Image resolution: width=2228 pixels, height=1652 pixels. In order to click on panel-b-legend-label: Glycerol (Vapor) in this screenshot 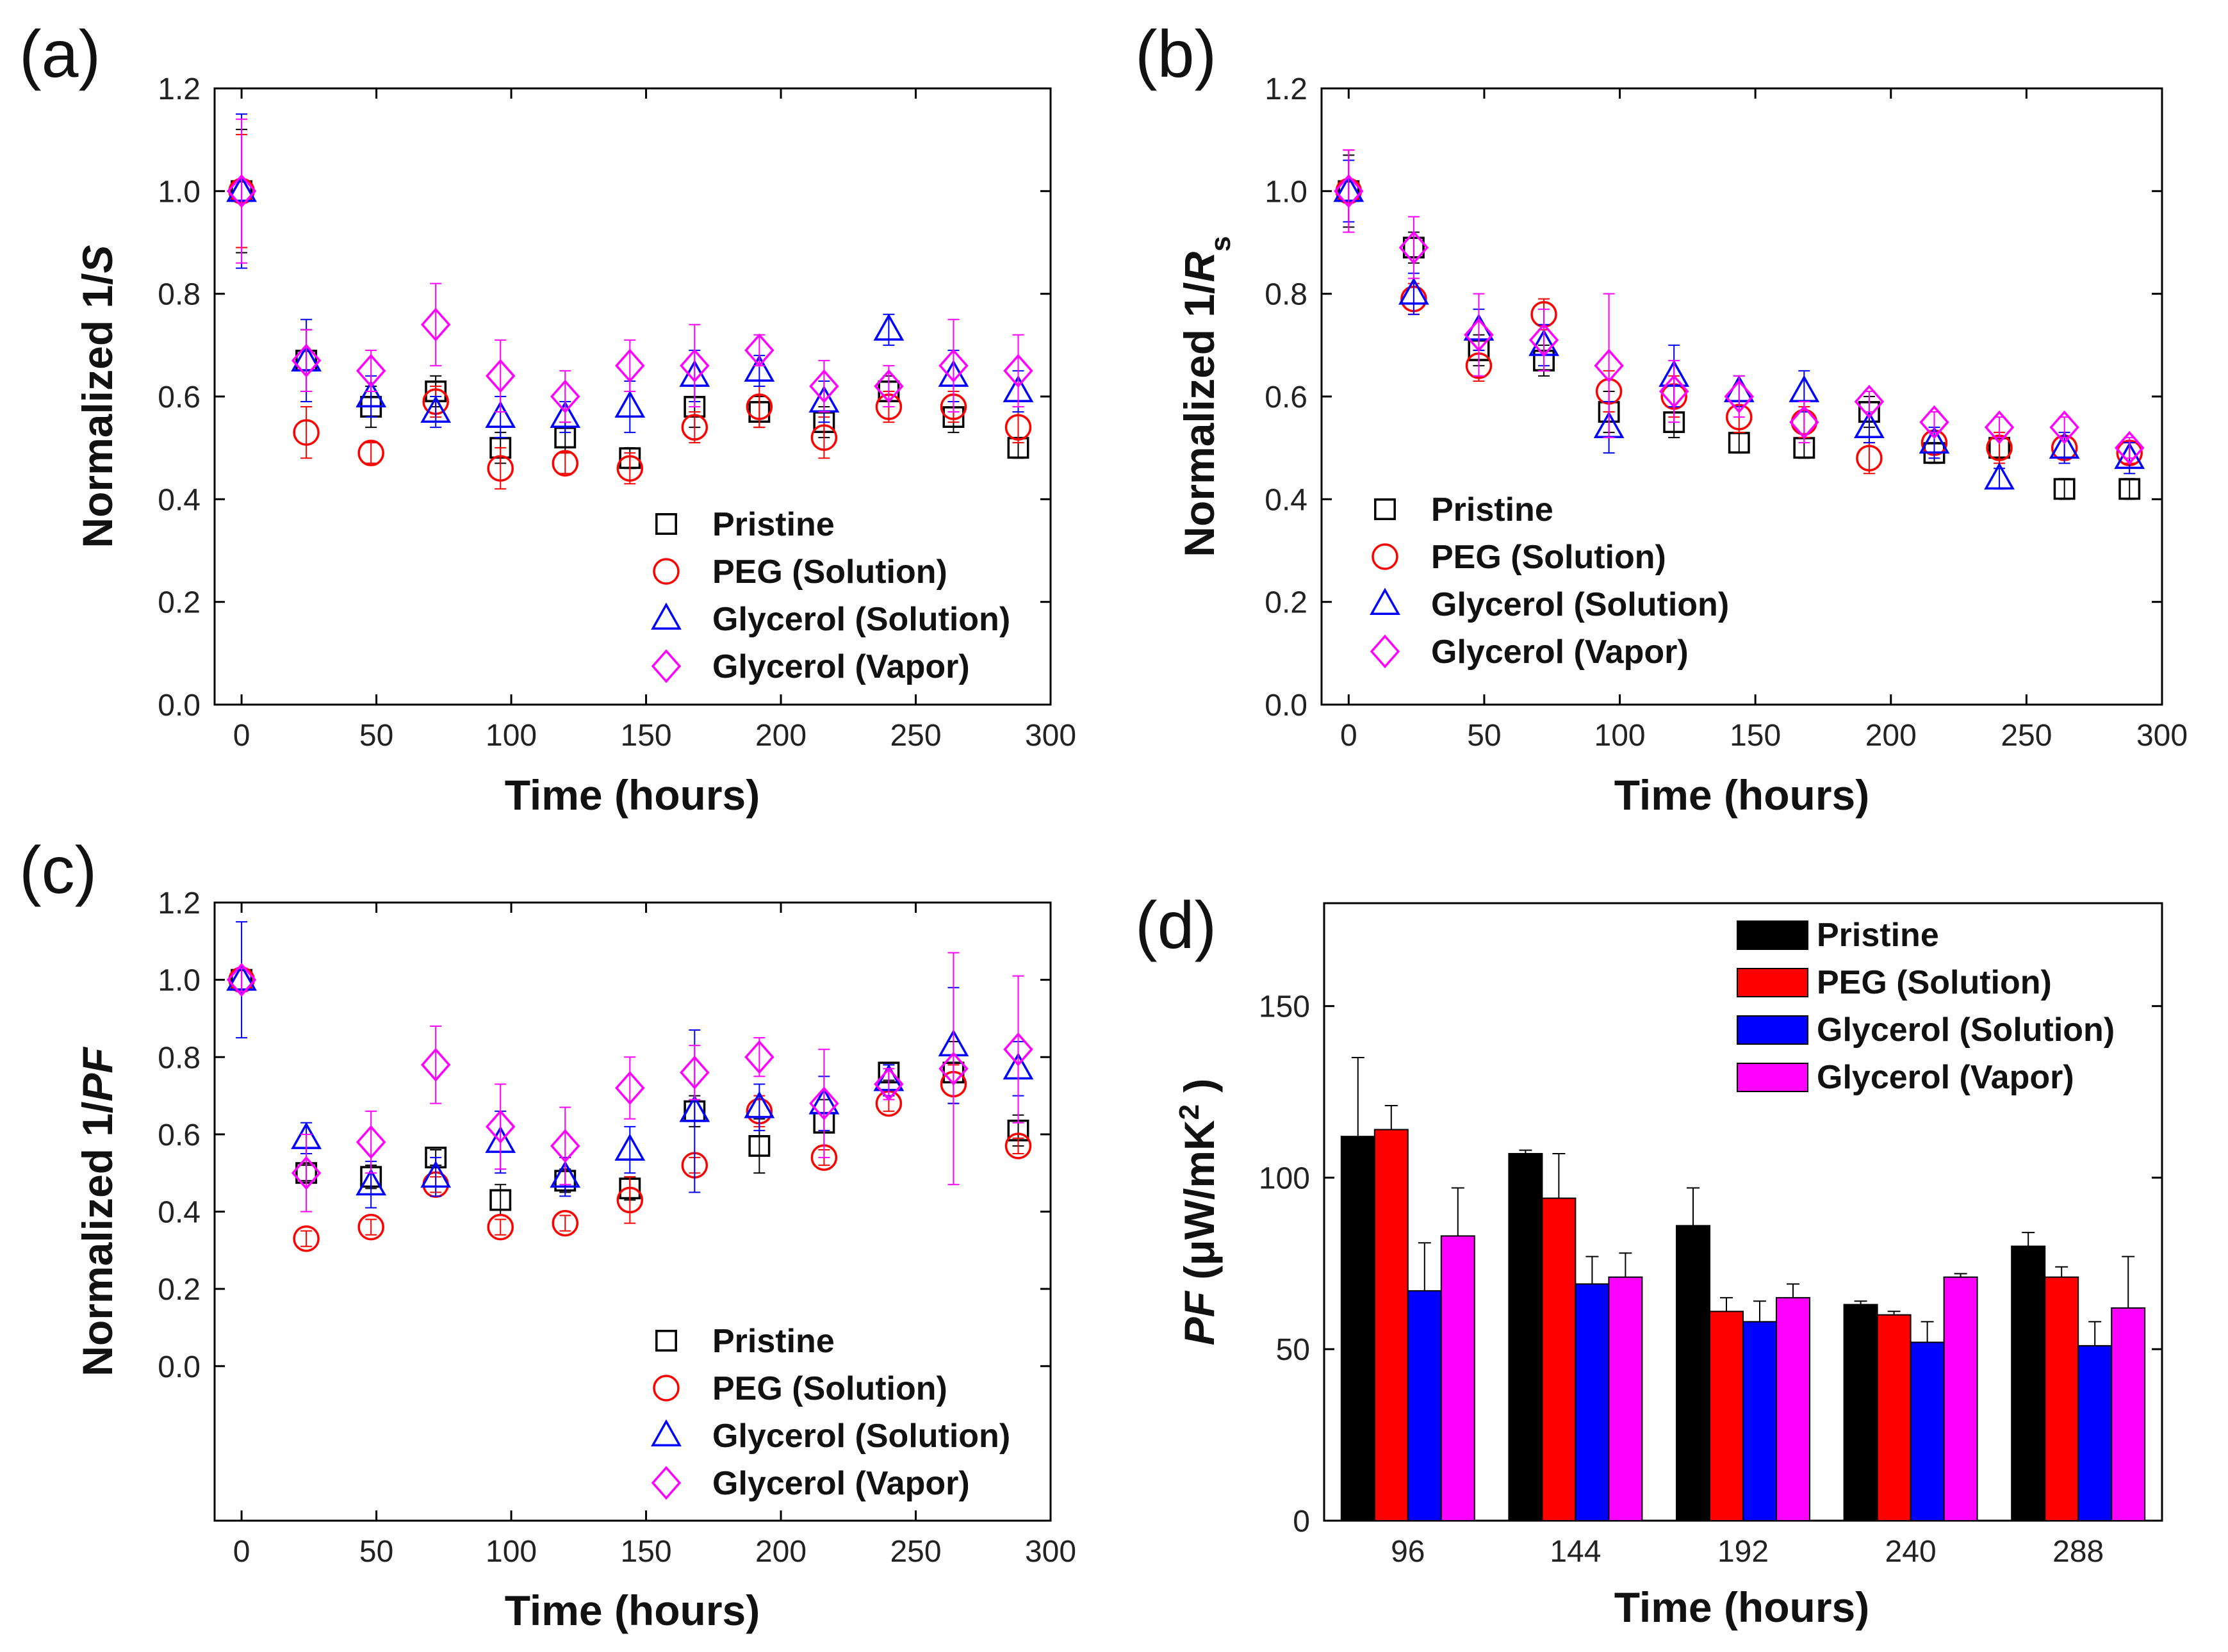, I will do `click(1560, 652)`.